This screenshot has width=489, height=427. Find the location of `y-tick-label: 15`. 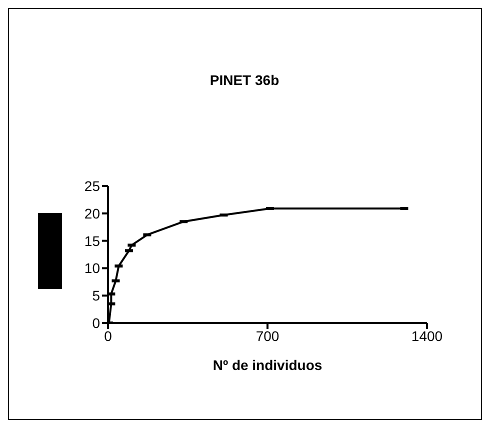

y-tick-label: 15 is located at coordinates (92, 240).